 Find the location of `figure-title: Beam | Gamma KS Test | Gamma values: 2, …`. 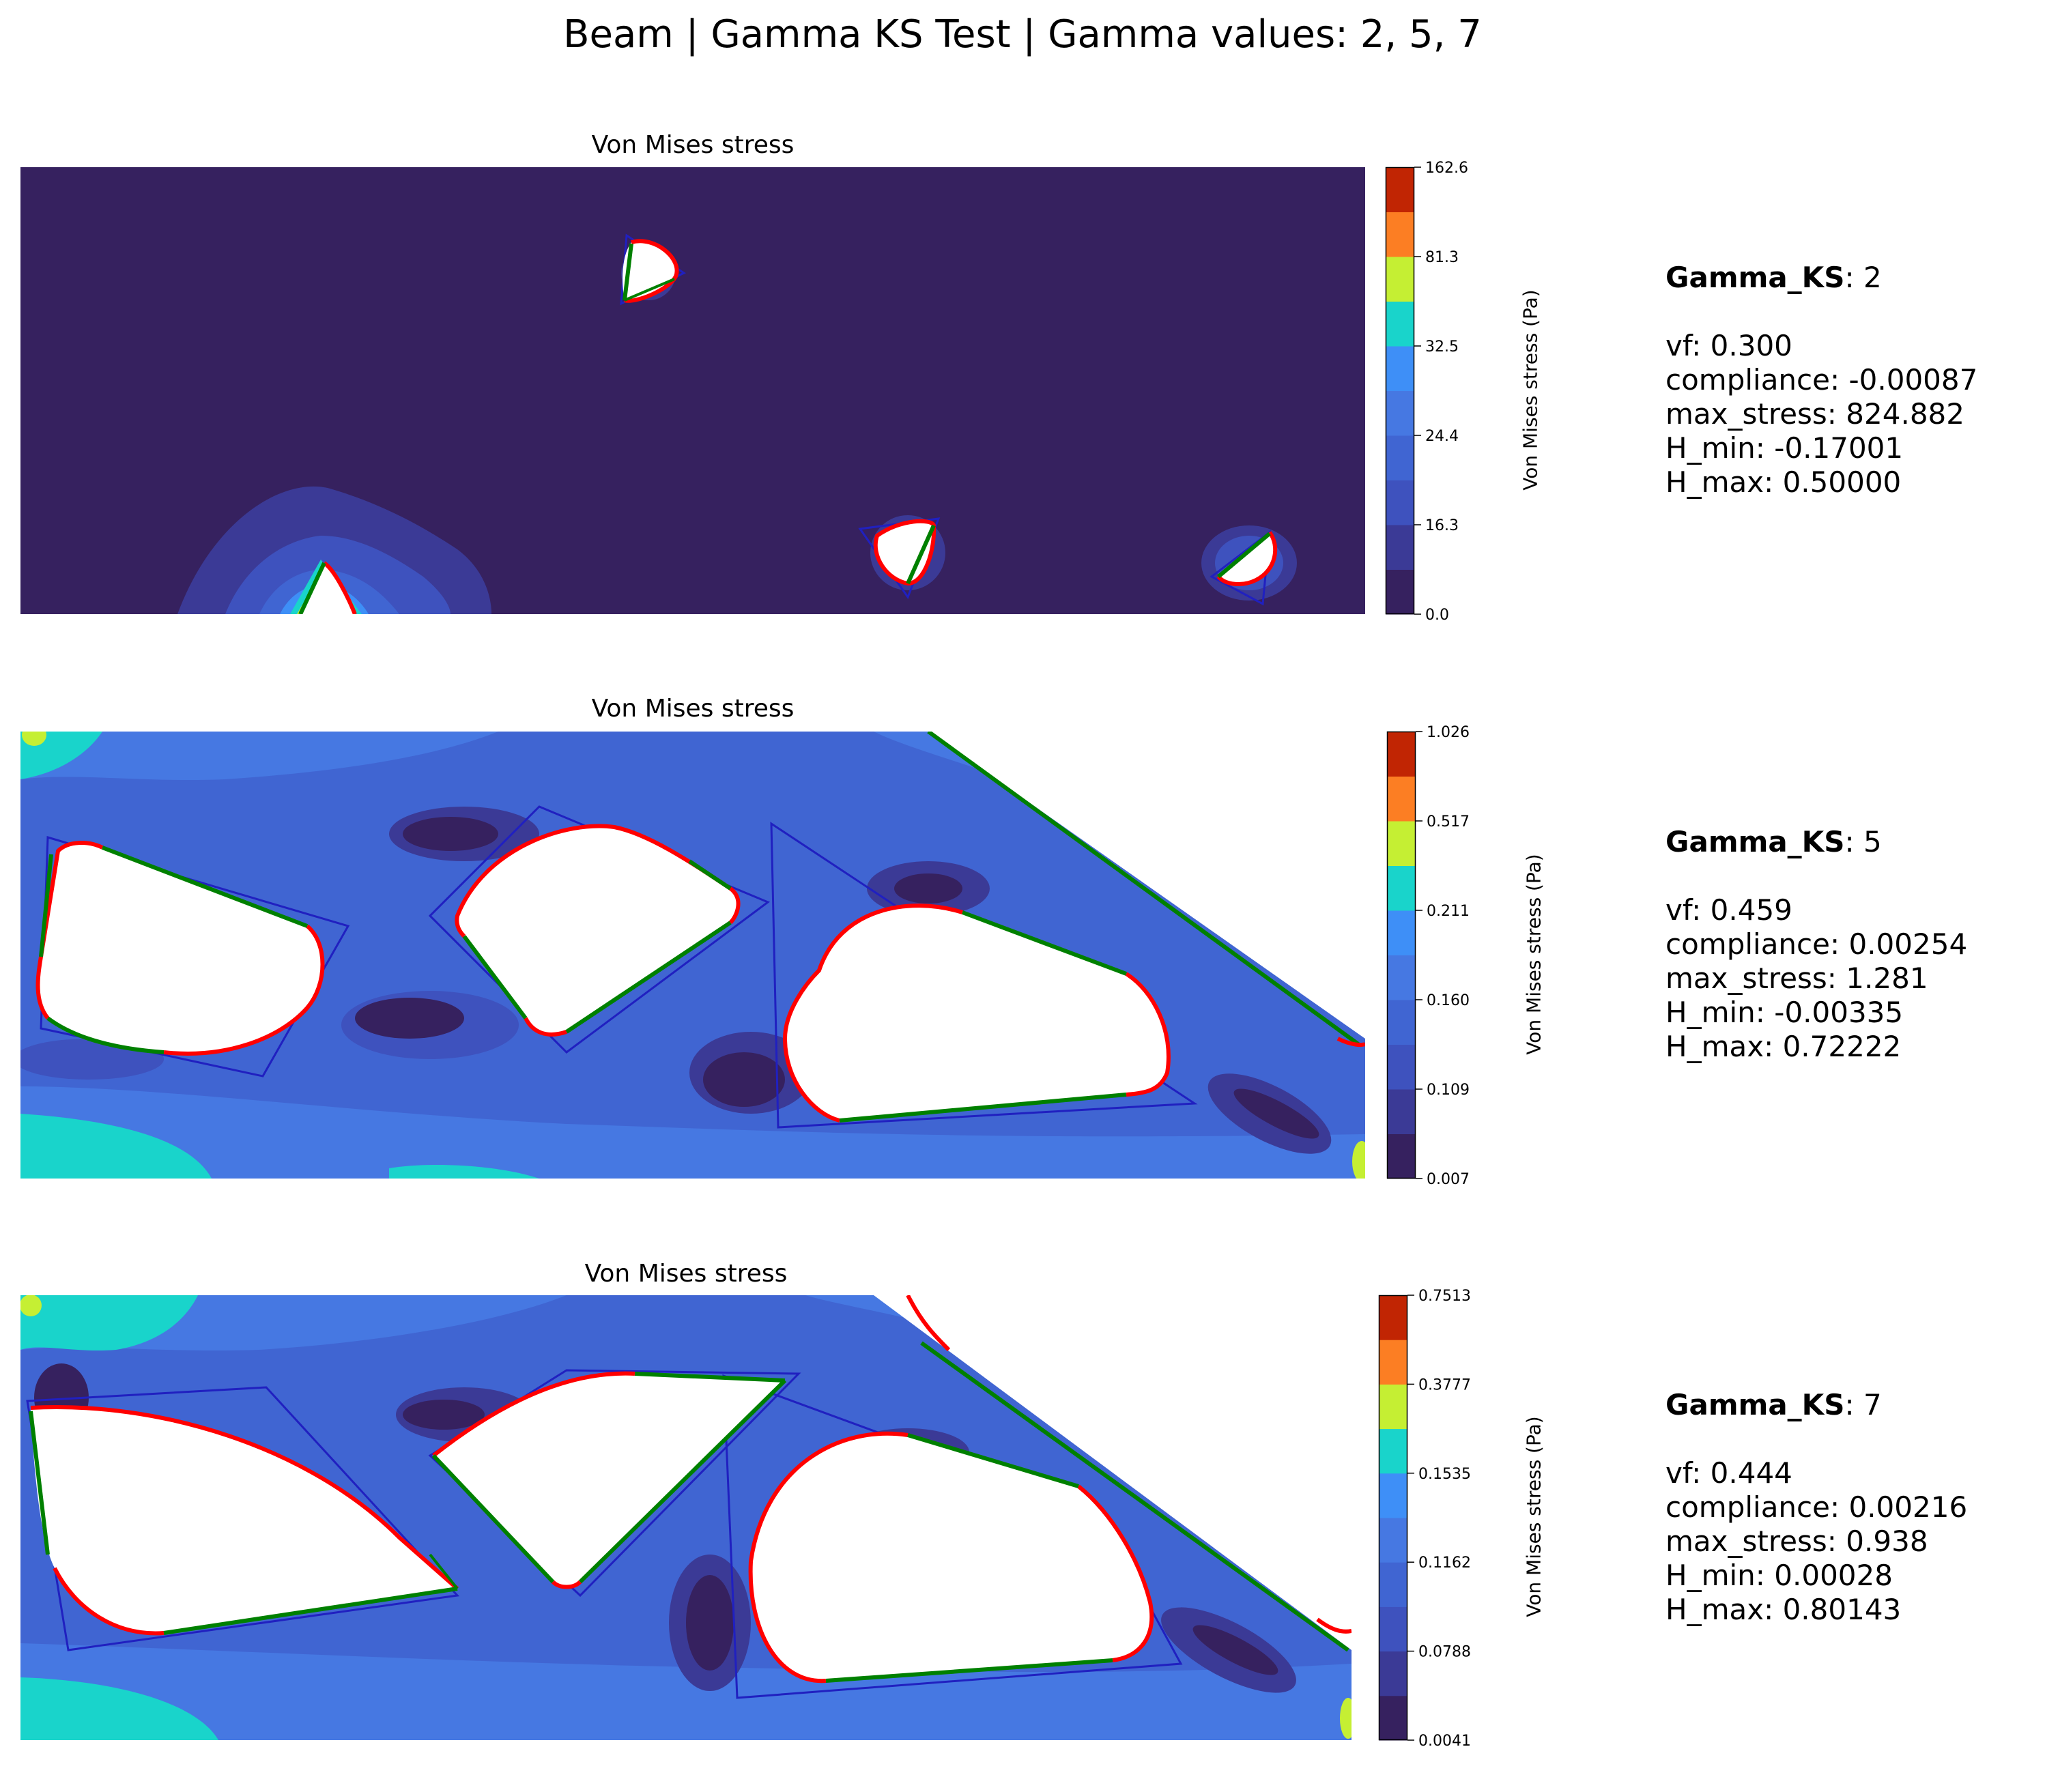

figure-title: Beam | Gamma KS Test | Gamma values: 2, … is located at coordinates (1022, 34).